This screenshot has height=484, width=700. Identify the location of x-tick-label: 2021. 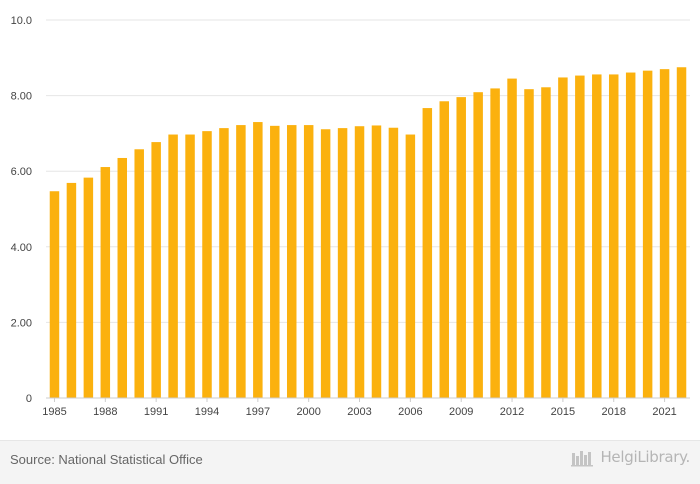
(664, 412).